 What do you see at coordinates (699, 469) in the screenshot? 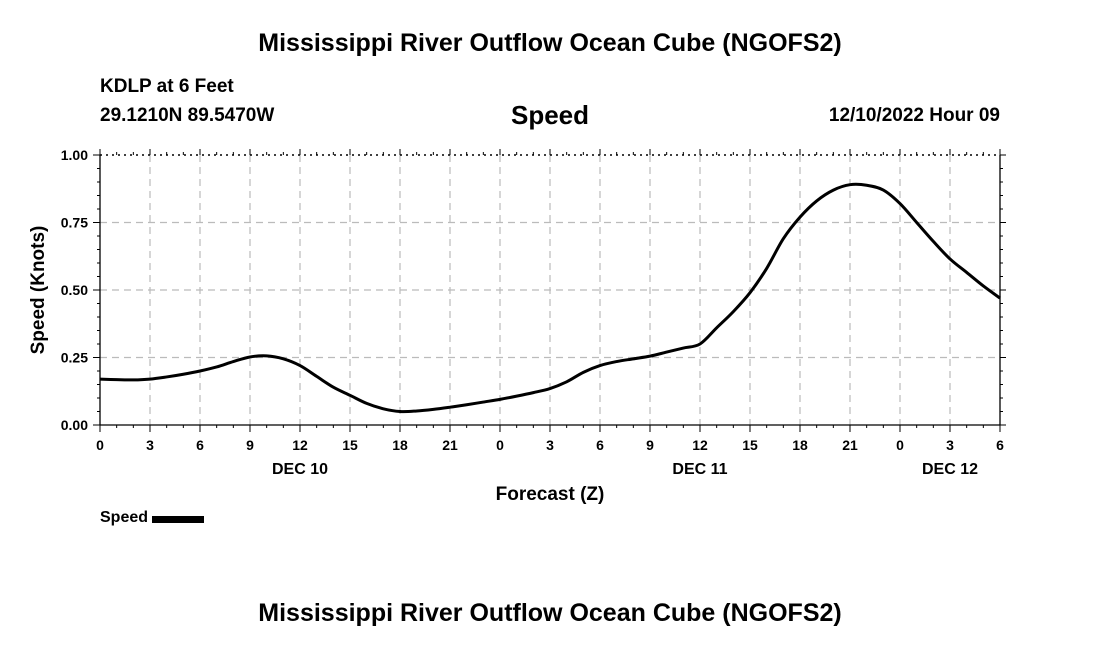
I see `x-date-label: DEC 11` at bounding box center [699, 469].